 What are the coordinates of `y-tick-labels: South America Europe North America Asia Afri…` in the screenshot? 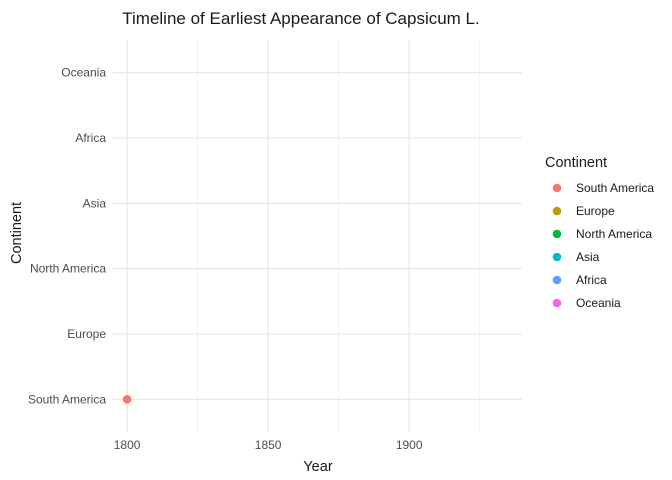 It's located at (67, 236).